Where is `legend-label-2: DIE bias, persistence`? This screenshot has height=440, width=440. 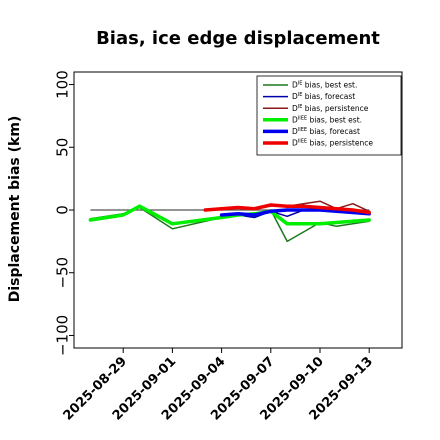 legend-label-2: DIE bias, persistence is located at coordinates (330, 108).